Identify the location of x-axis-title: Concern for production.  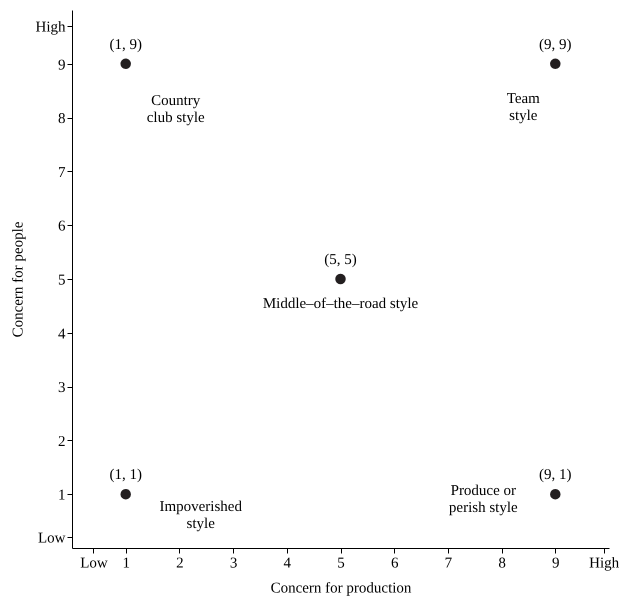
(341, 588).